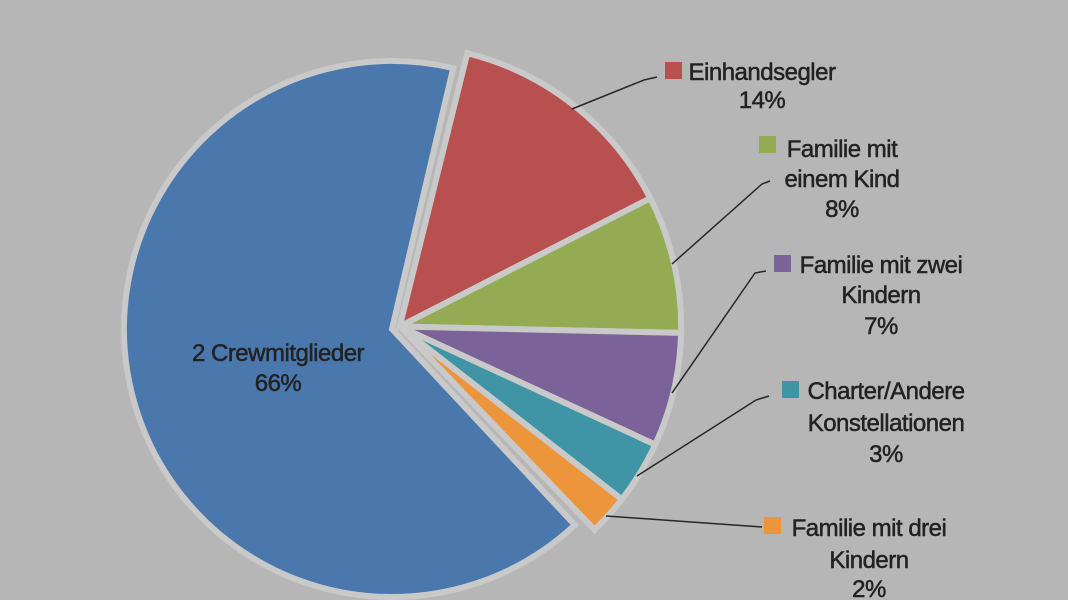 This screenshot has width=1068, height=600. I want to click on svg-text: 2%, so click(869, 588).